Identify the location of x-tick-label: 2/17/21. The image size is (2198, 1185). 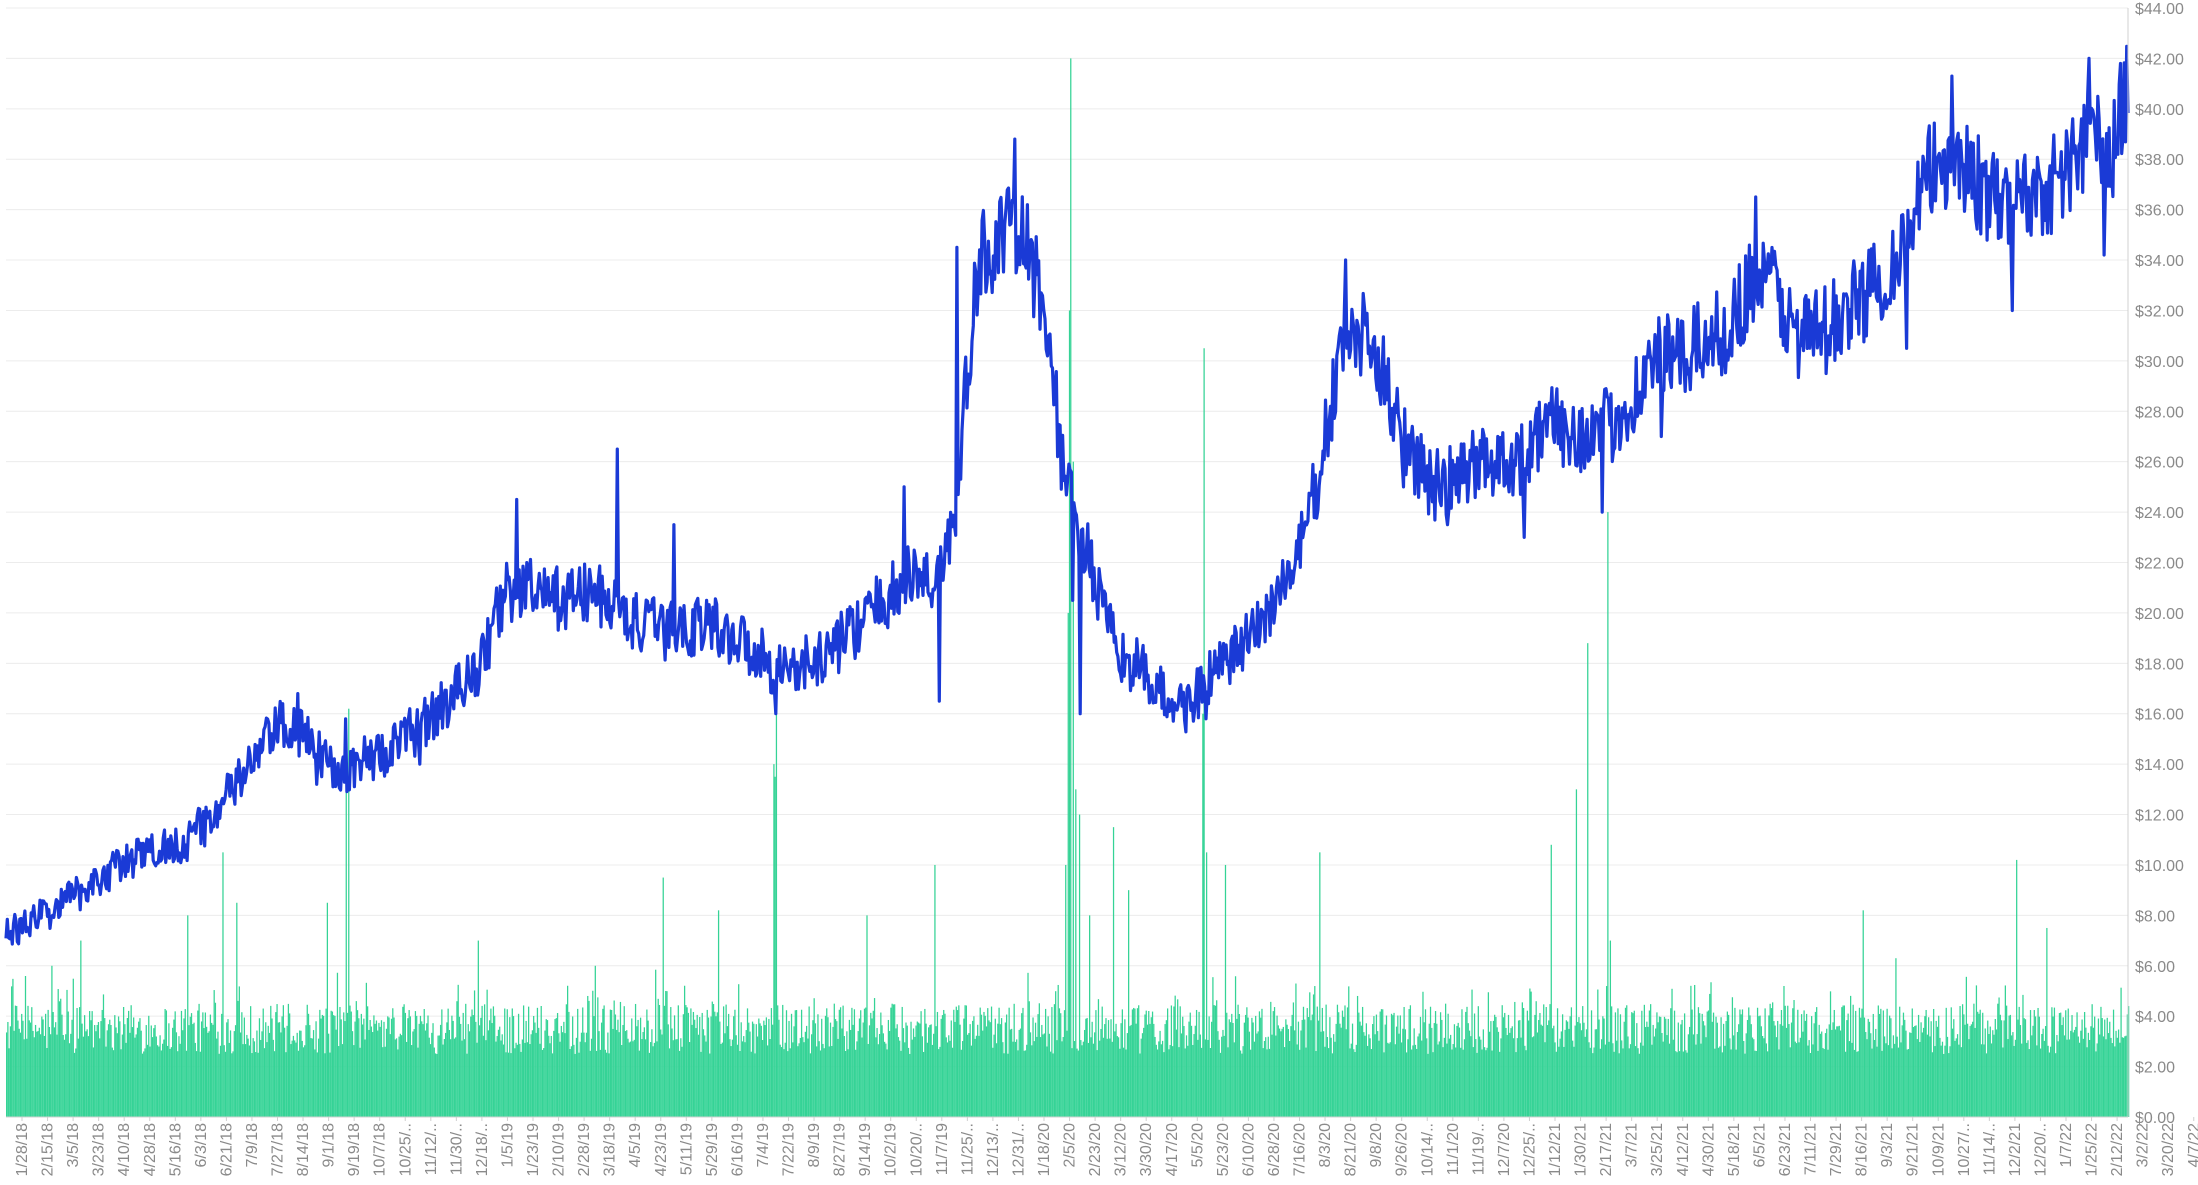
(1606, 1149).